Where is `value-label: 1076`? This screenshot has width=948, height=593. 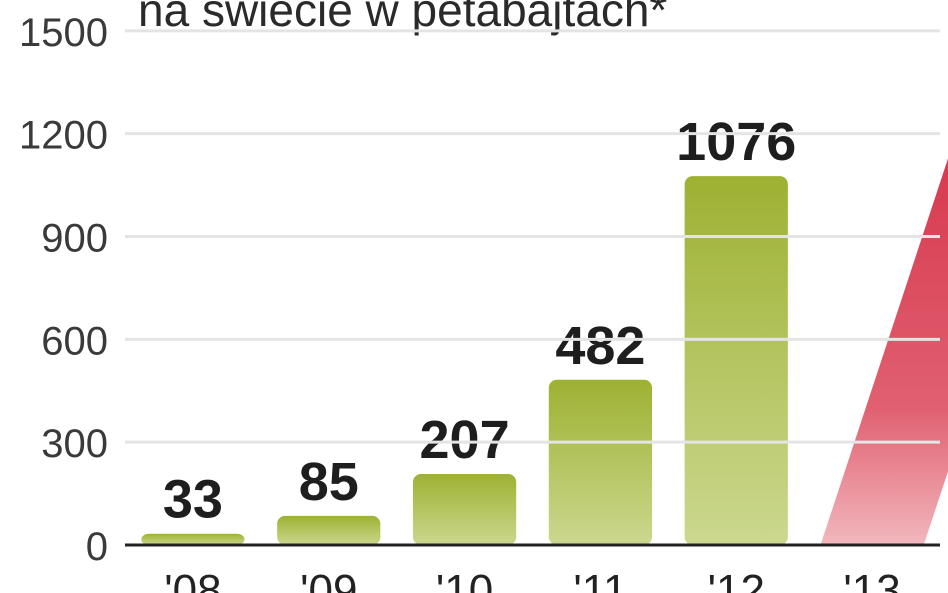
value-label: 1076 is located at coordinates (736, 142).